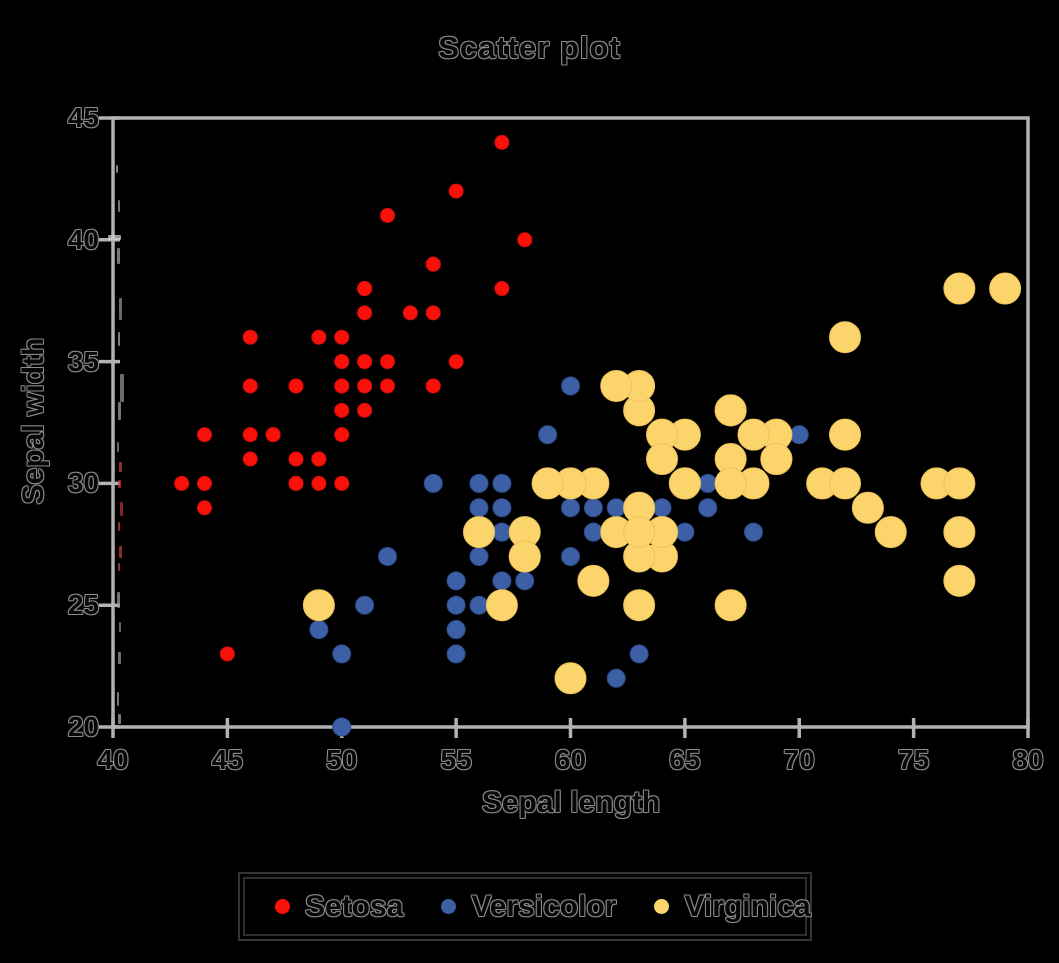 The width and height of the screenshot is (1059, 963). I want to click on chart-title: Scatter plot, so click(529, 47).